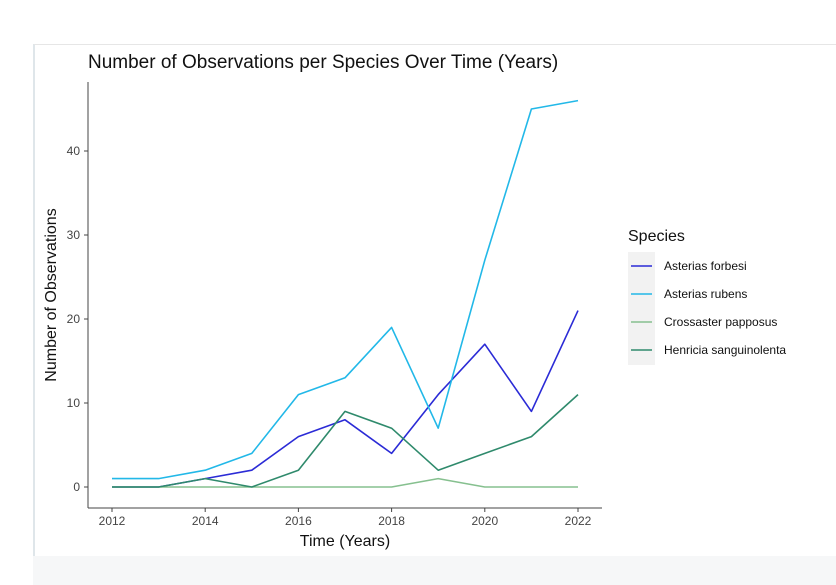  Describe the element at coordinates (705, 266) in the screenshot. I see `legend-label-asterias-forbesi: Asterias forbesi` at that location.